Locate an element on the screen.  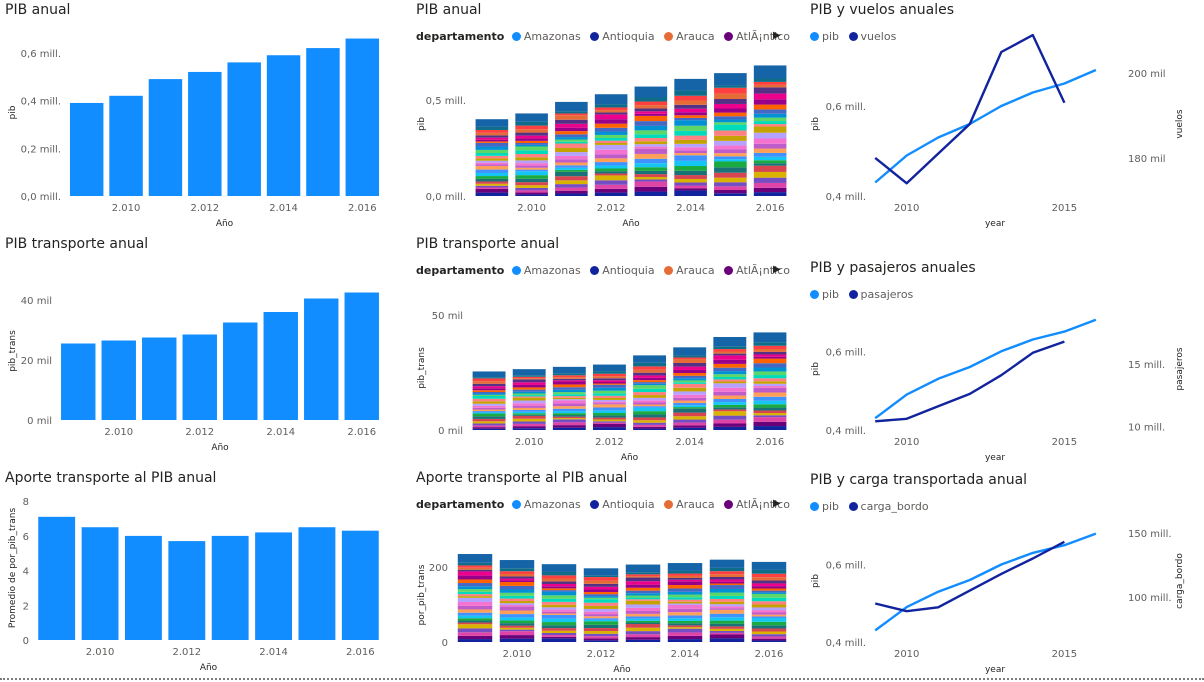
x-tick-label: 2010 is located at coordinates (906, 654).